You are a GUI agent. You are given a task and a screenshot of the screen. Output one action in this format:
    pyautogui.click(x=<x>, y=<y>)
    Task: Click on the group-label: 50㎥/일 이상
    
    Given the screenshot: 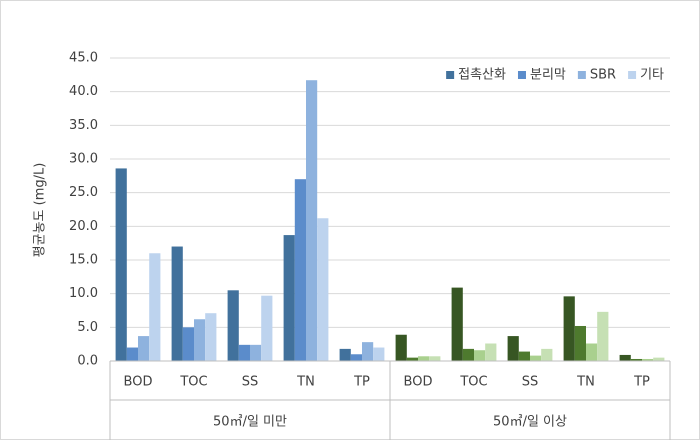 What is the action you would take?
    pyautogui.click(x=530, y=422)
    